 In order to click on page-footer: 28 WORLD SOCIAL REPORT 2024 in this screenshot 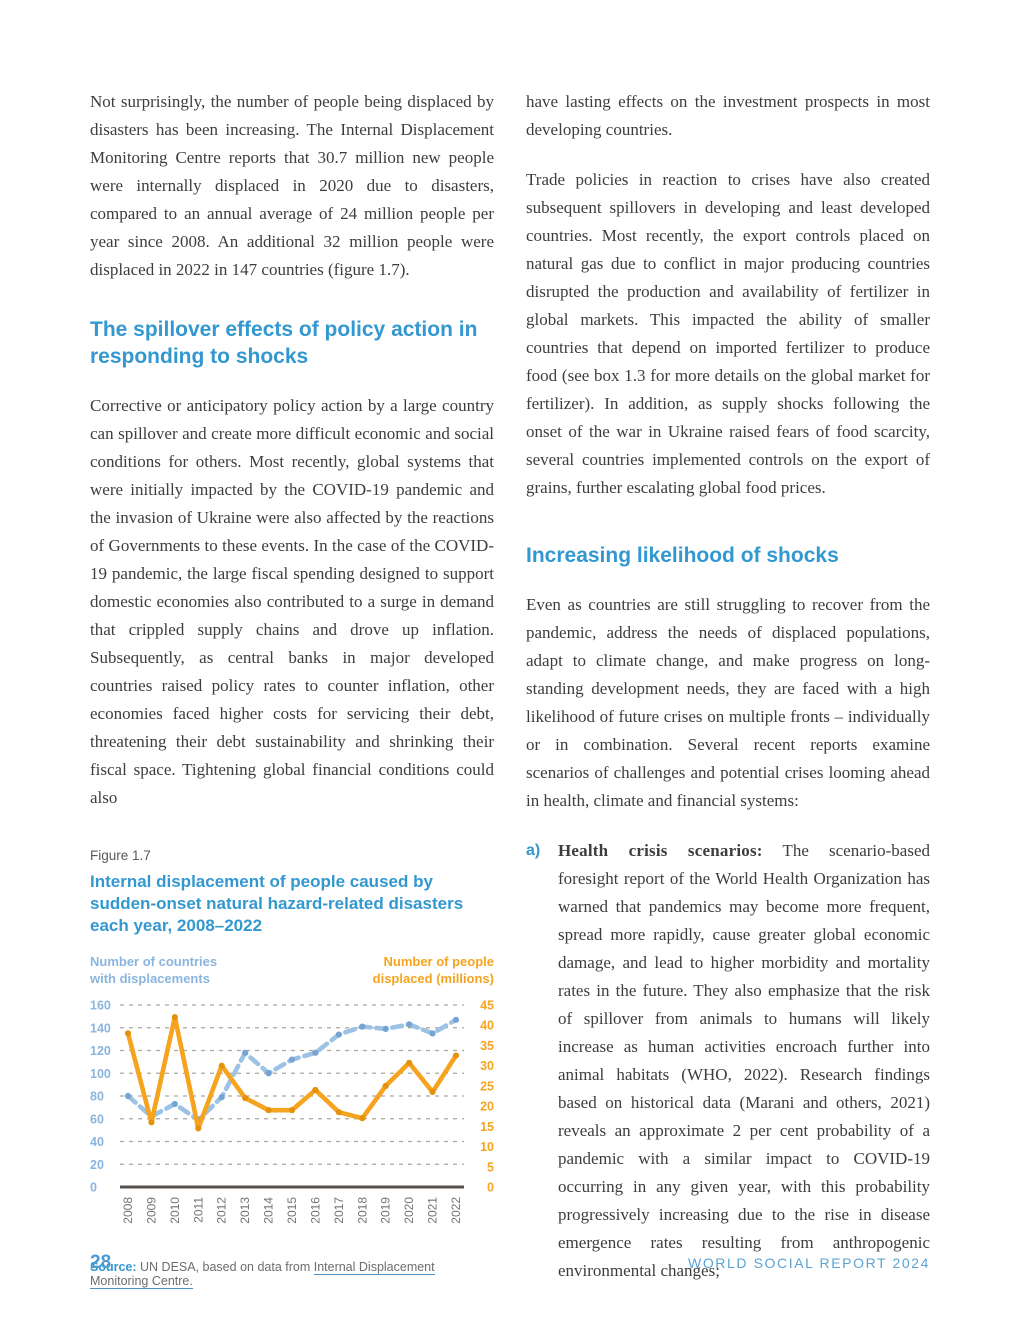, I will do `click(510, 1263)`.